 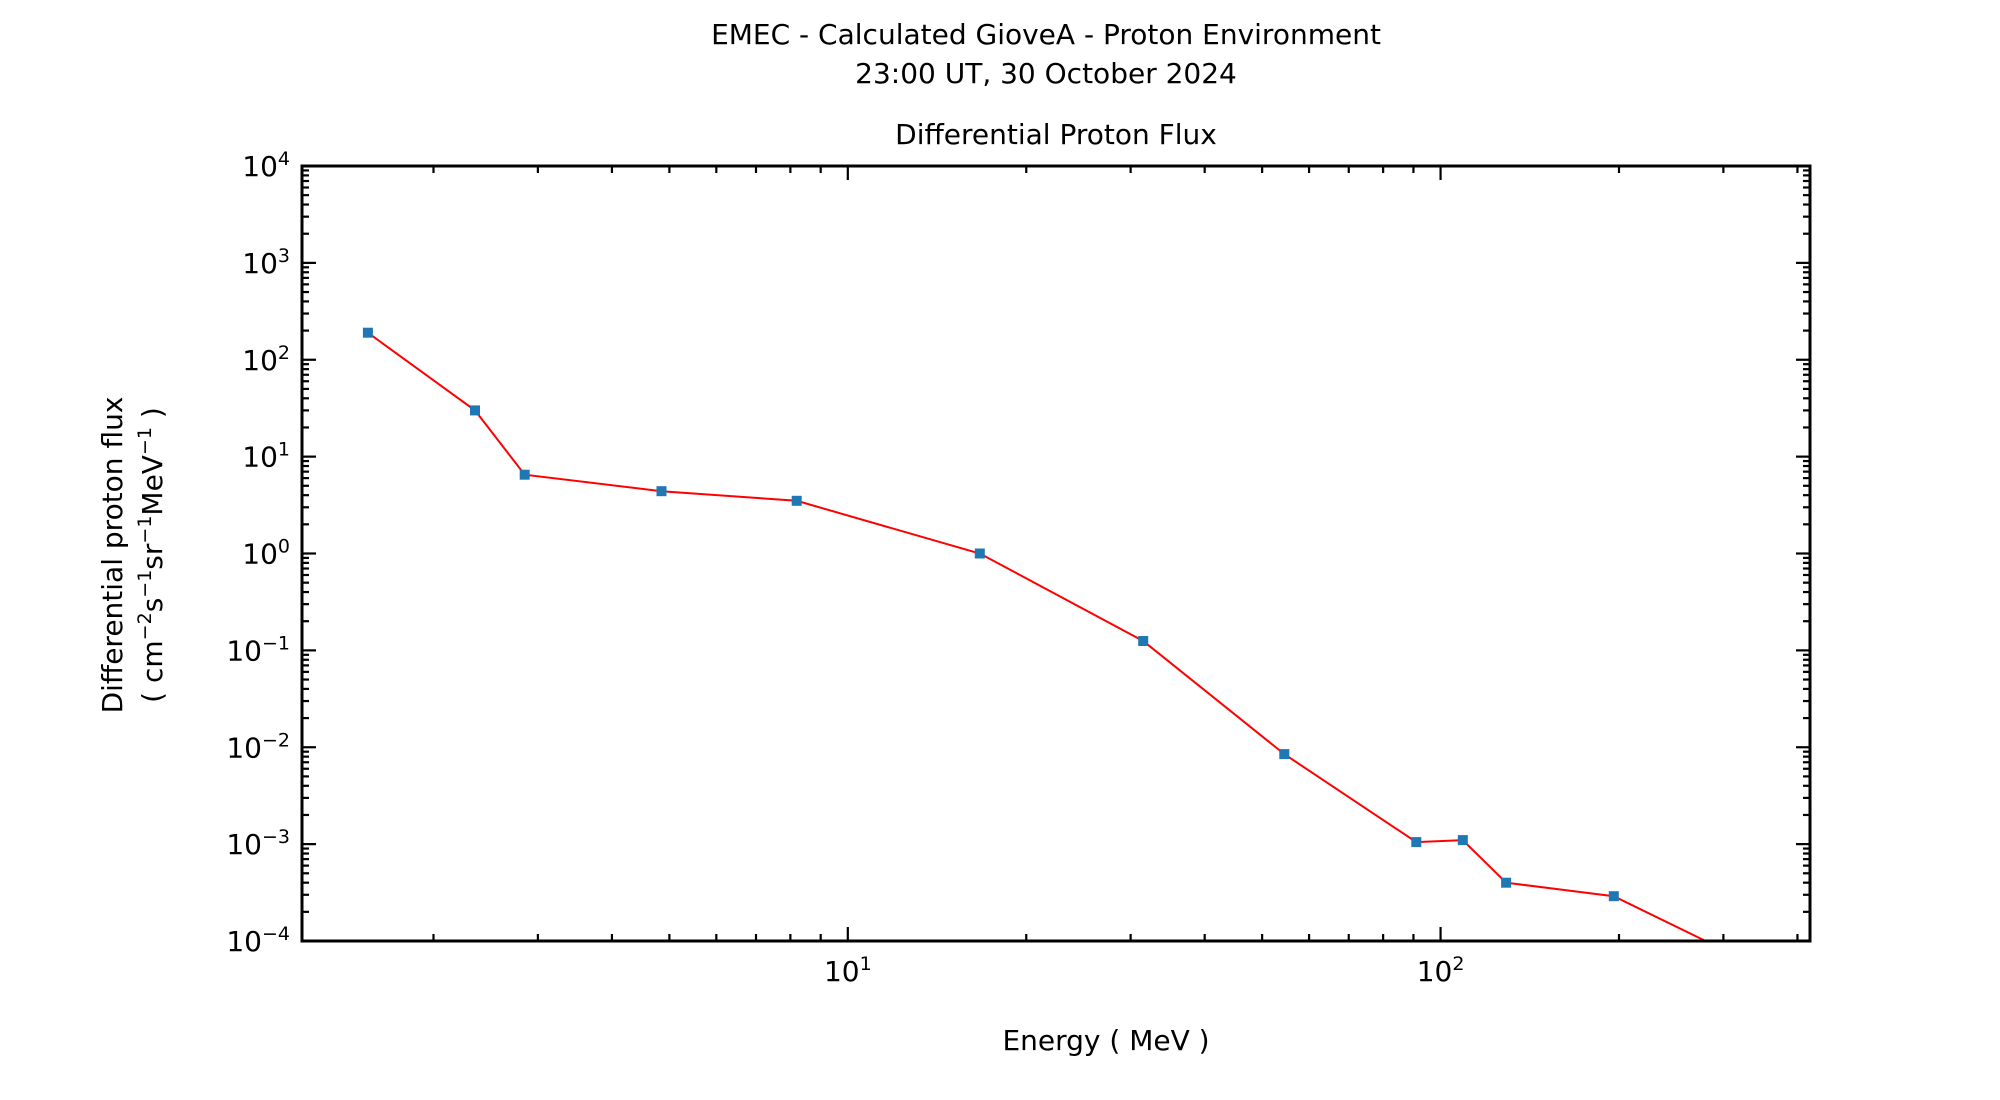 I want to click on y-tick-label: 10⁻⁴, so click(x=258, y=940).